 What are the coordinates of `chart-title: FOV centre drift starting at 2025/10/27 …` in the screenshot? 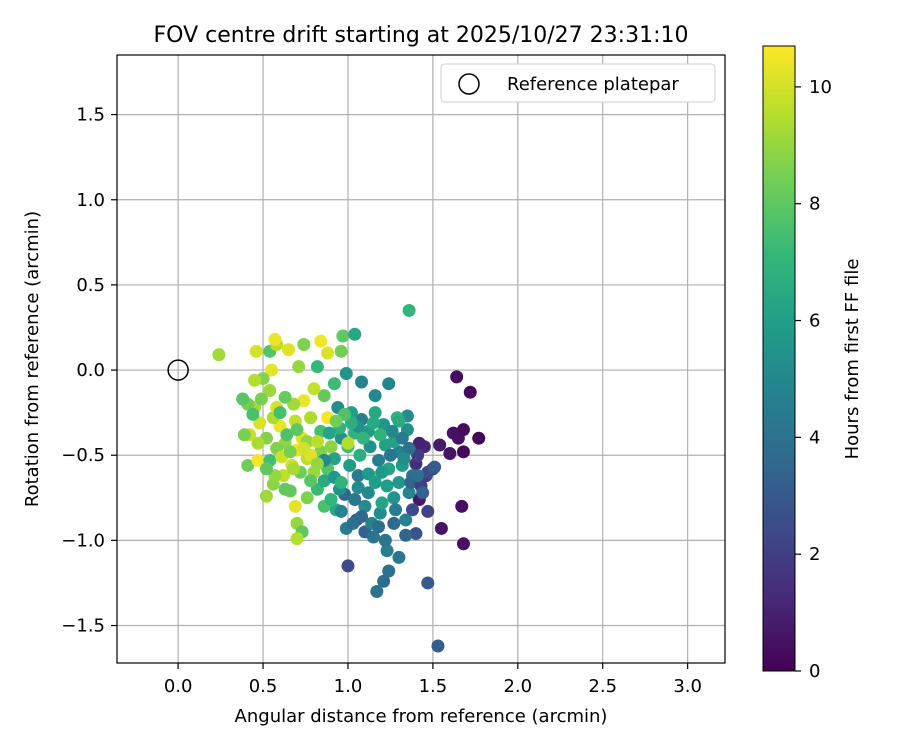 It's located at (421, 35).